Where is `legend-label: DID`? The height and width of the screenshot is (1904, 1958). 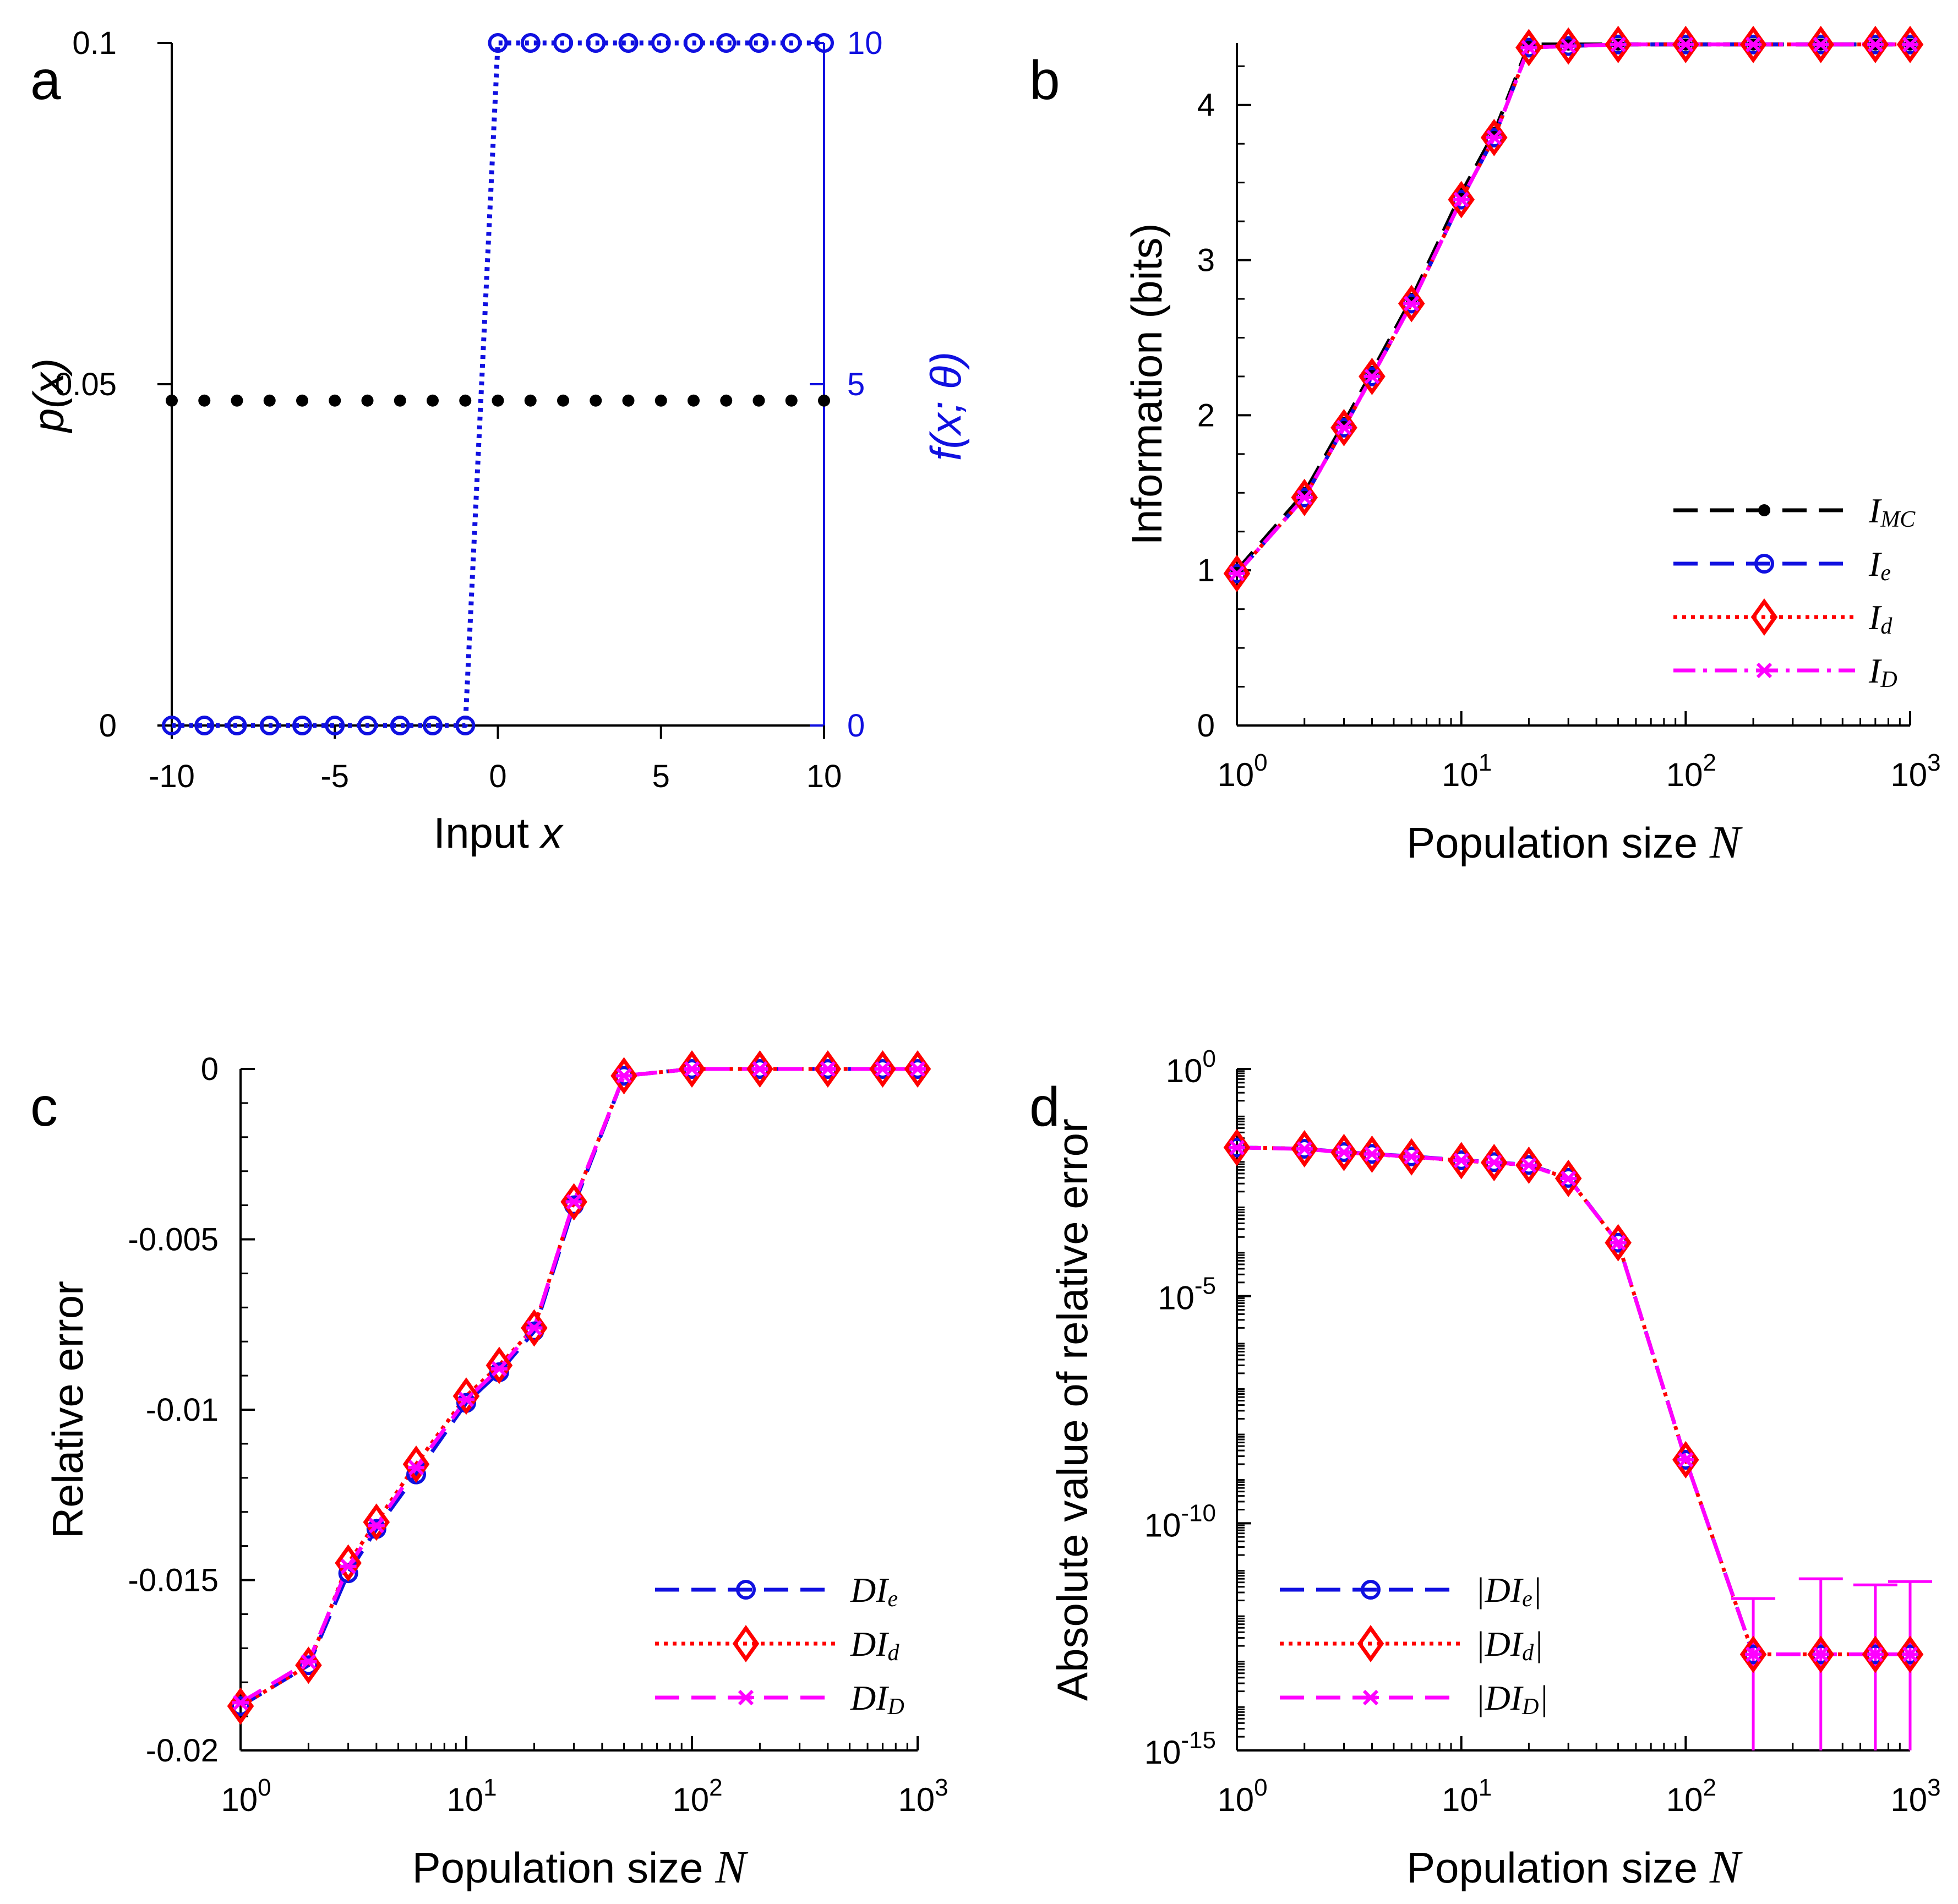 legend-label: DID is located at coordinates (877, 1699).